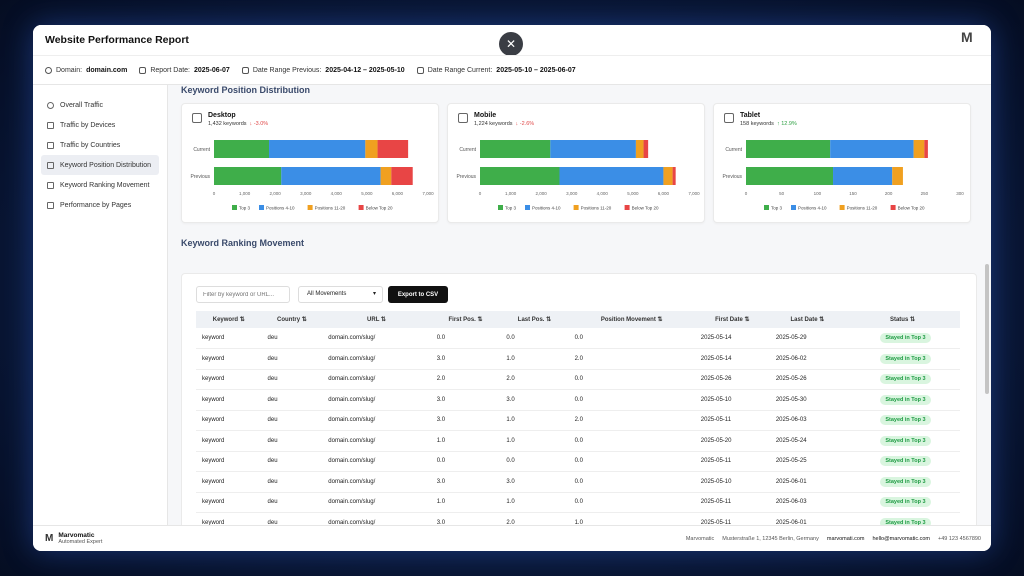  Describe the element at coordinates (511, 193) in the screenshot. I see `tick-label: 1,000` at that location.